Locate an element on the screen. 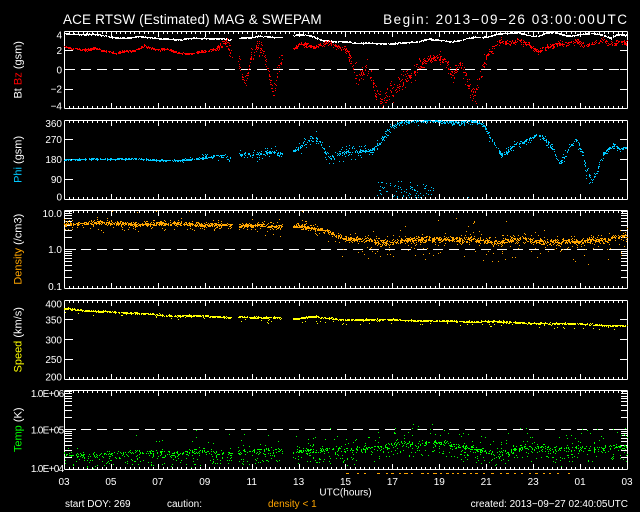 The width and height of the screenshot is (640, 512). svg-text: Bt Bz (gsm) is located at coordinates (19, 69).